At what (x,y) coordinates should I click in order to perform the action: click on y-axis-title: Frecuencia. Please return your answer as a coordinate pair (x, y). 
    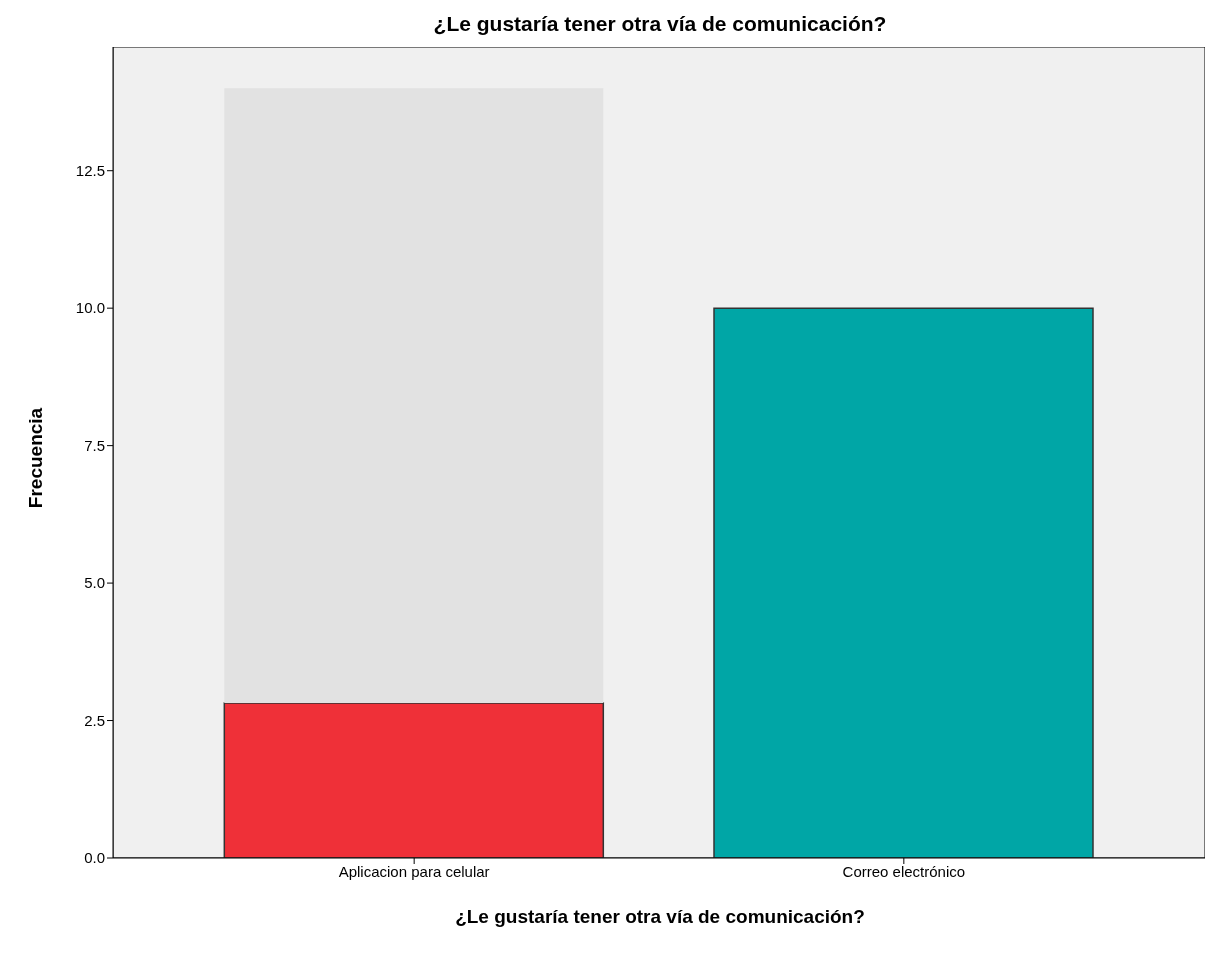
    Looking at the image, I should click on (36, 458).